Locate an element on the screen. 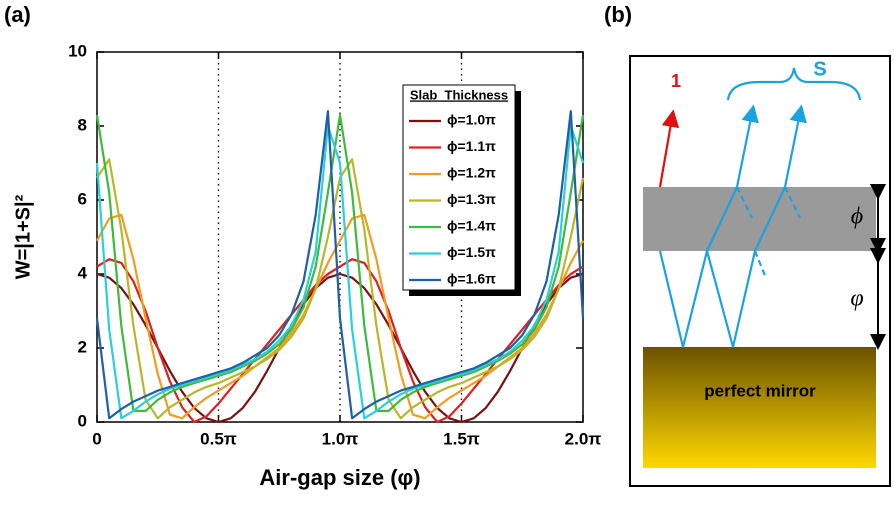 The width and height of the screenshot is (894, 507). panel-label: (b) is located at coordinates (618, 14).